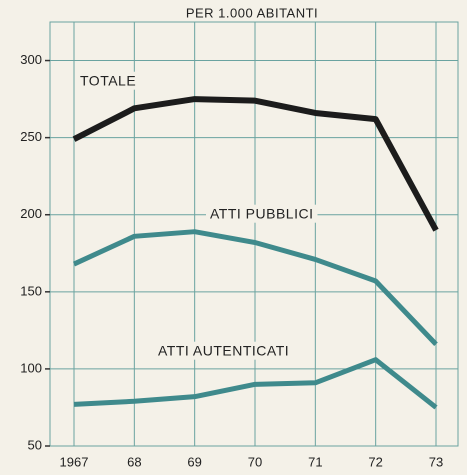 This screenshot has height=475, width=467. What do you see at coordinates (35, 444) in the screenshot?
I see `y-tick-label: 50` at bounding box center [35, 444].